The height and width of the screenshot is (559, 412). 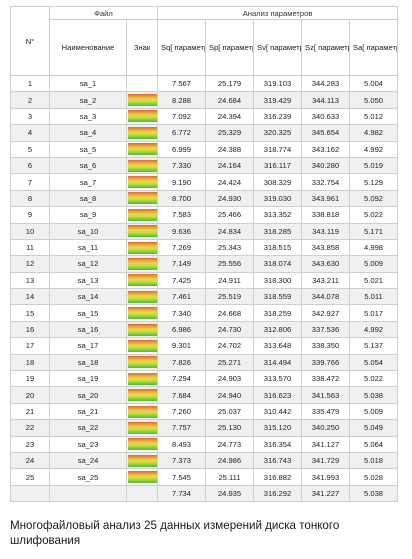 I want to click on cell-sz: 343.961, so click(x=326, y=198).